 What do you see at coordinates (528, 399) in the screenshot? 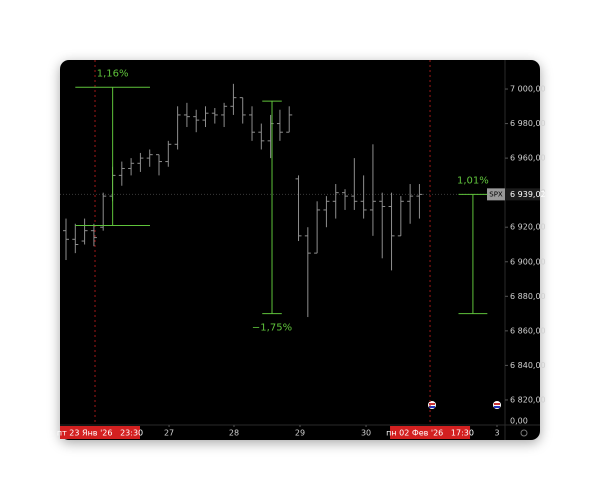
I see `y-tick-label: 6 820,00` at bounding box center [528, 399].